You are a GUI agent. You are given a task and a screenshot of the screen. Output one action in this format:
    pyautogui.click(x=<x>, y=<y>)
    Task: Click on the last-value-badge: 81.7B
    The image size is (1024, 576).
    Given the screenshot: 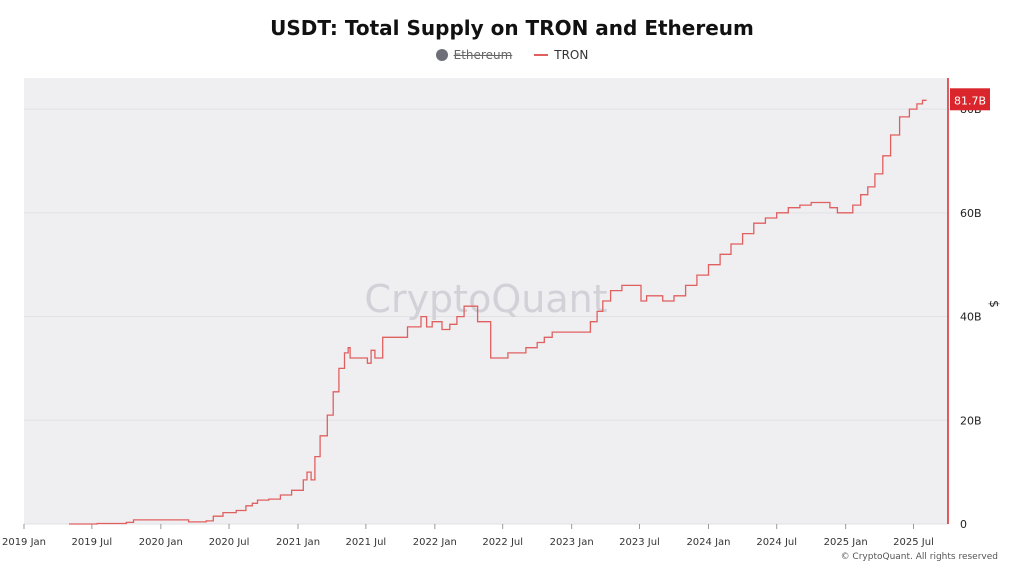 What is the action you would take?
    pyautogui.click(x=970, y=99)
    